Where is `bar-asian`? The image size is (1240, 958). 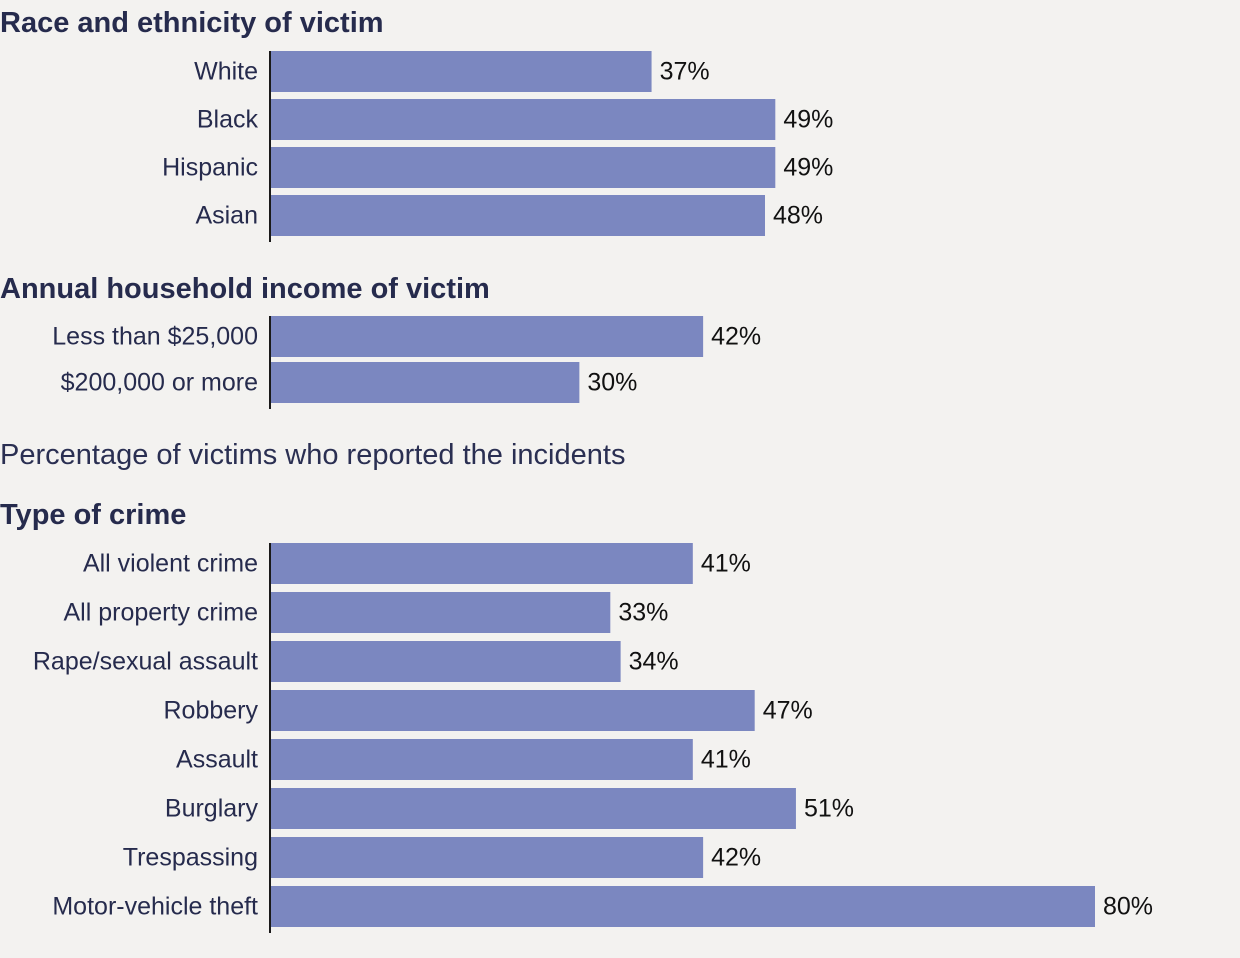 bar-asian is located at coordinates (517, 215).